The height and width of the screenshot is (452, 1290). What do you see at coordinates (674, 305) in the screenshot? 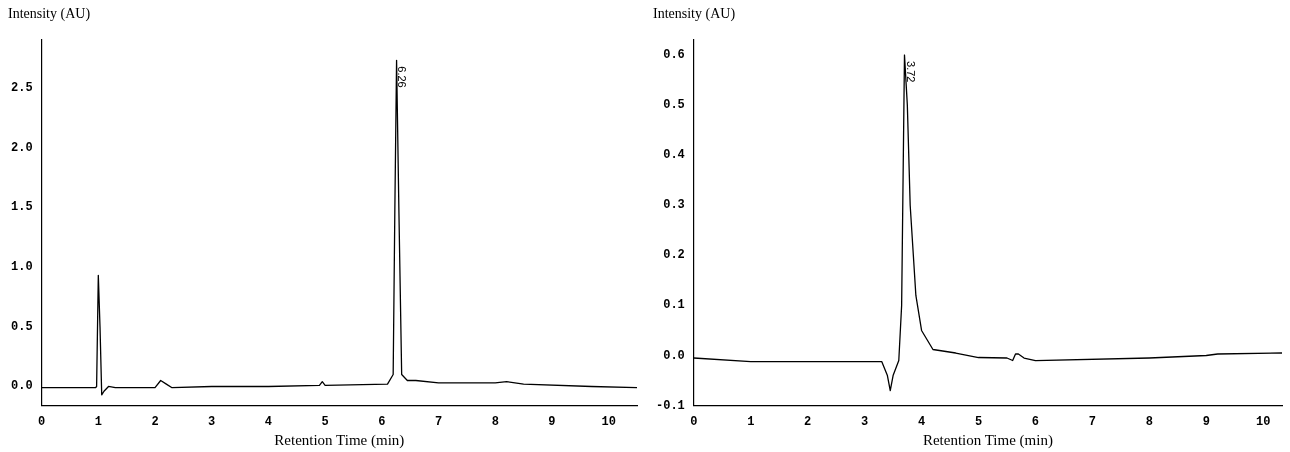
I see `y-tick-label: 0.1` at bounding box center [674, 305].